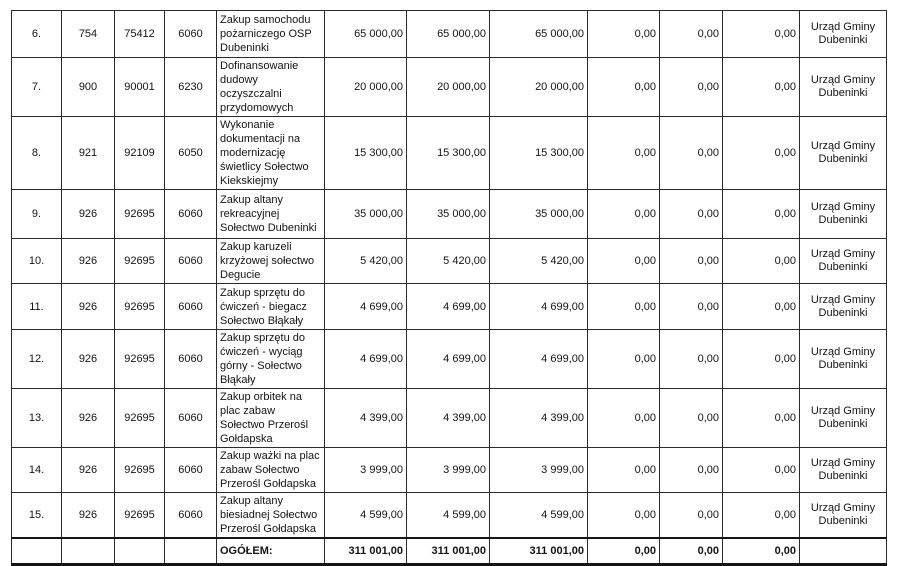  Describe the element at coordinates (365, 87) in the screenshot. I see `amount-1-cell: 20 000,00` at that location.